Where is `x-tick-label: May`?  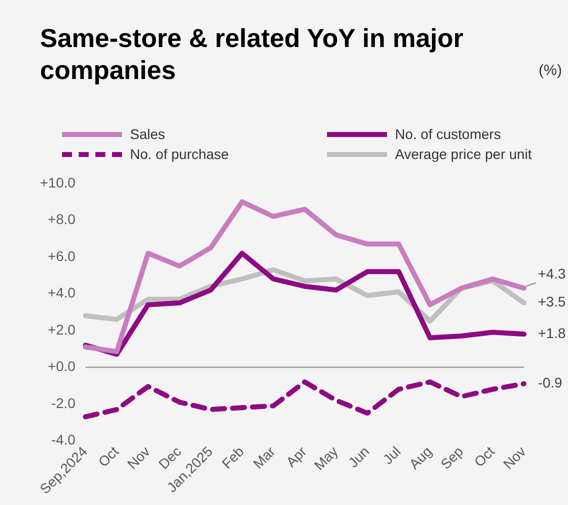
x-tick-label: May is located at coordinates (325, 458).